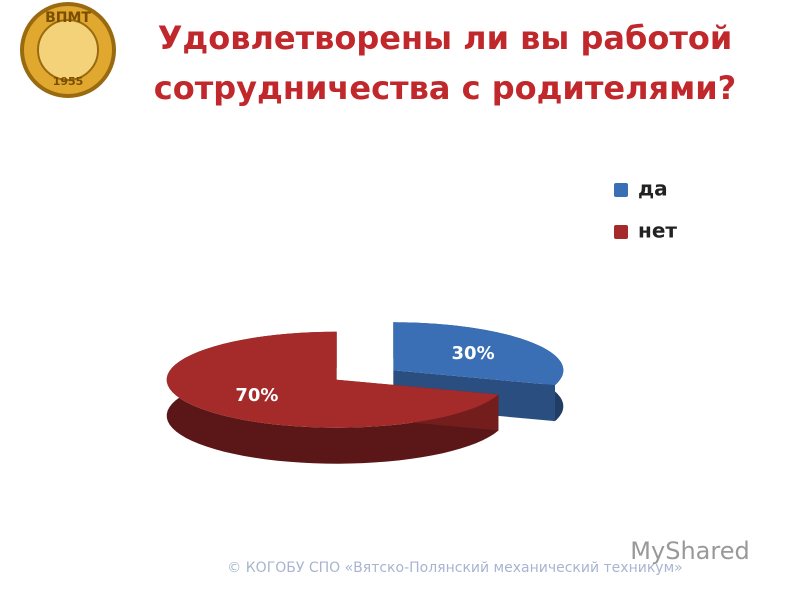 The image size is (800, 604). Describe the element at coordinates (689, 551) in the screenshot. I see `watermark: MyShared` at that location.